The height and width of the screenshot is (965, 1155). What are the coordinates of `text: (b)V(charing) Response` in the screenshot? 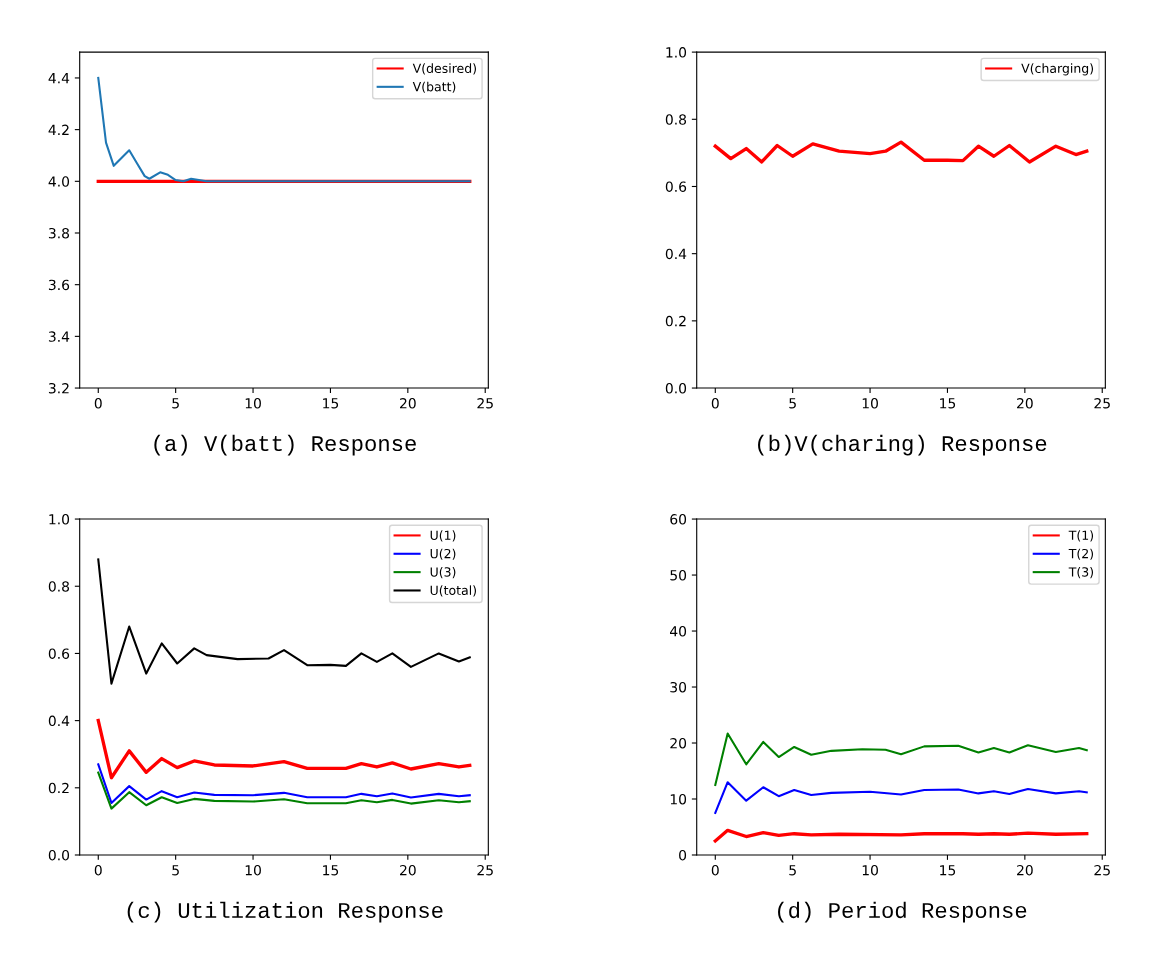 It's located at (902, 445).